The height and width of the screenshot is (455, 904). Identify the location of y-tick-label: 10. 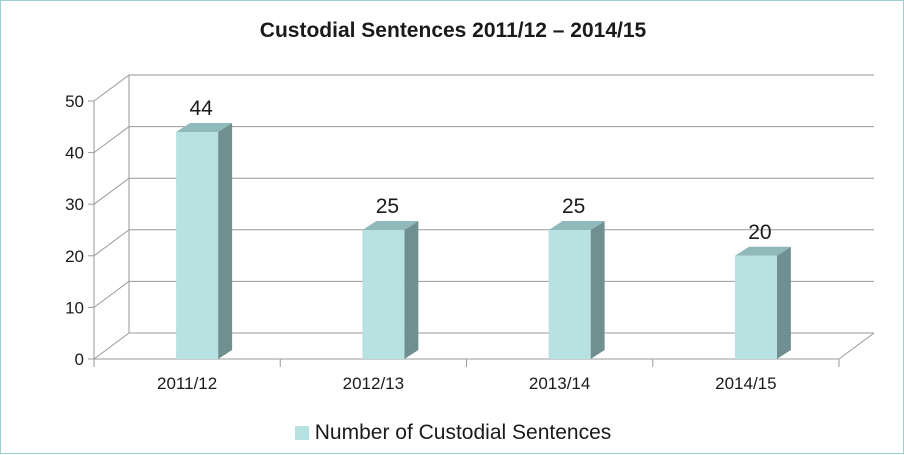
(74, 307).